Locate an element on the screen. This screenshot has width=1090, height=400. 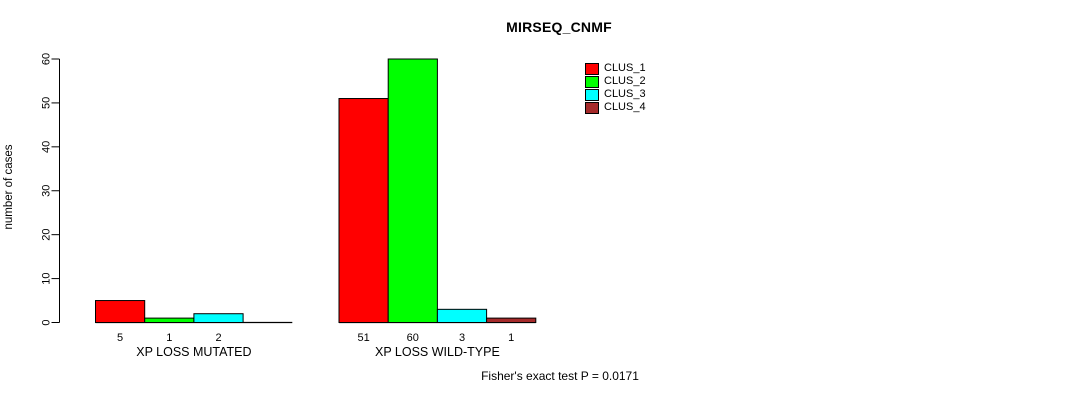
bar-value-label: 3 is located at coordinates (462, 338).